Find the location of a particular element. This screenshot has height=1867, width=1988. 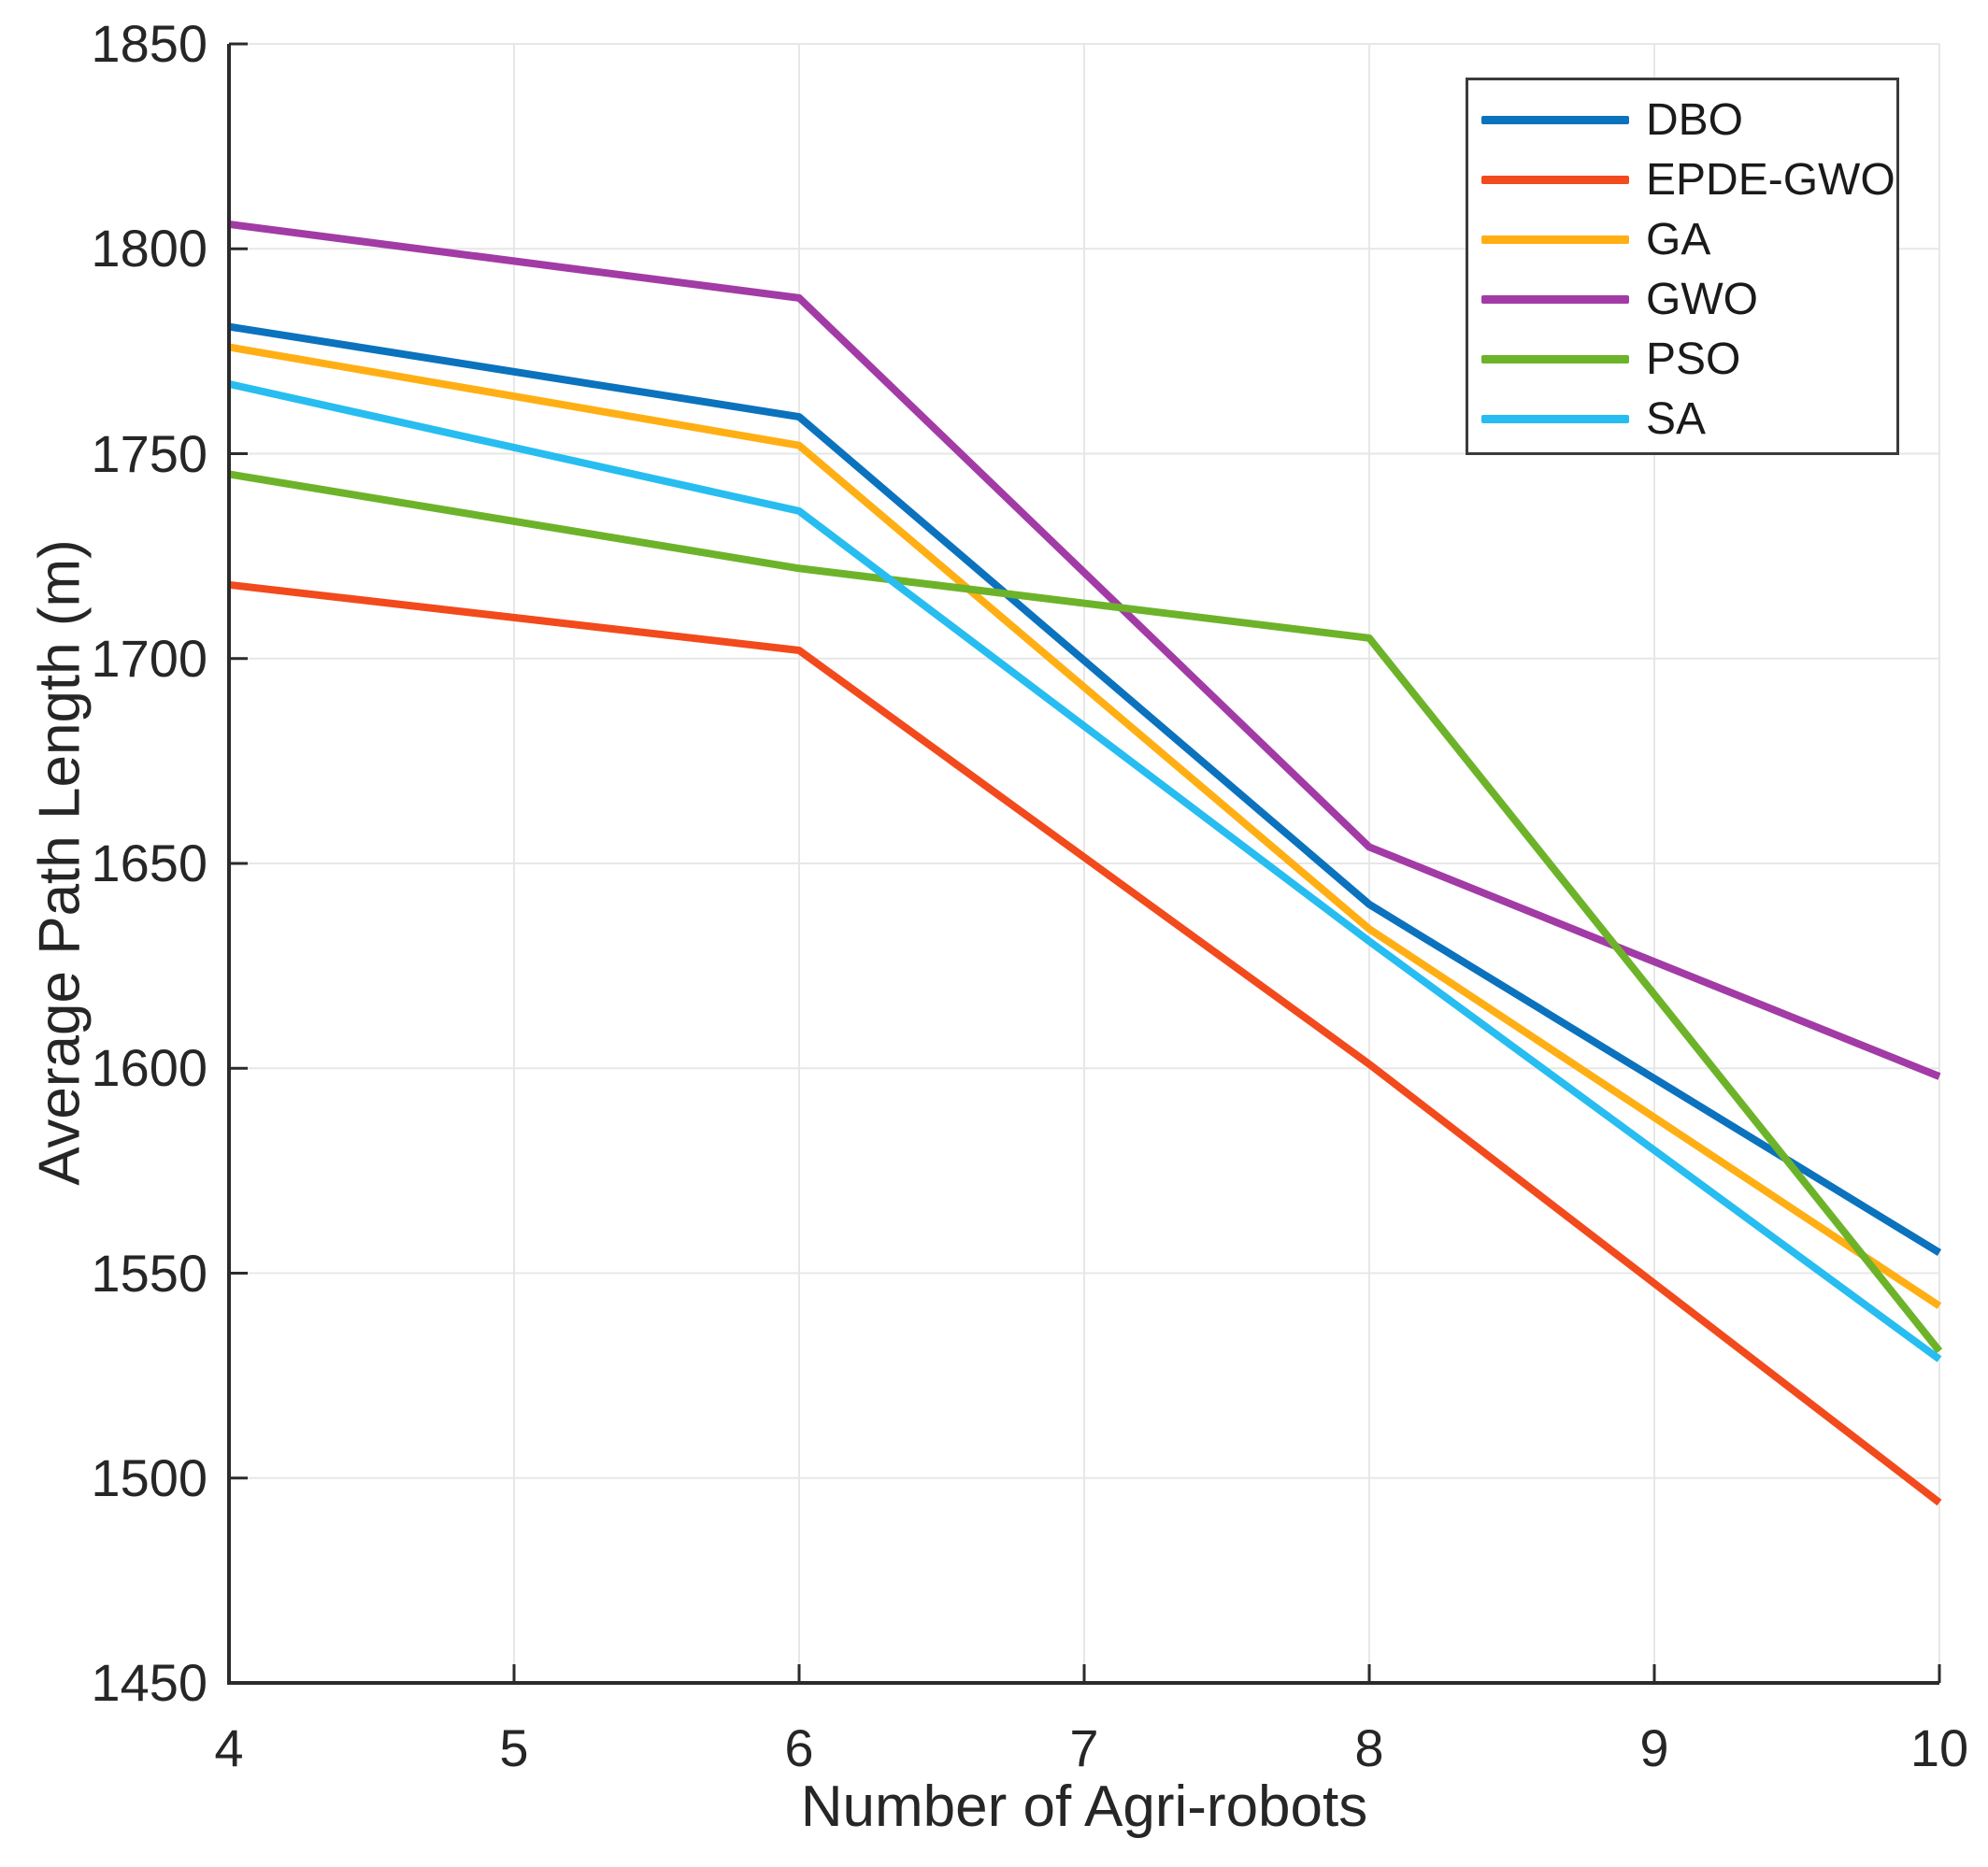

legend-item: DBO is located at coordinates (1688, 120).